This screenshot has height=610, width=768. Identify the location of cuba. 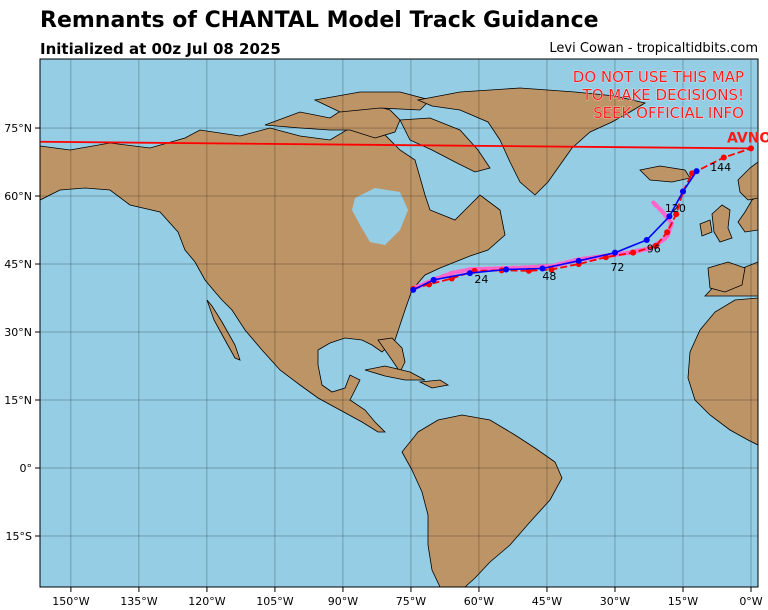
(395, 373).